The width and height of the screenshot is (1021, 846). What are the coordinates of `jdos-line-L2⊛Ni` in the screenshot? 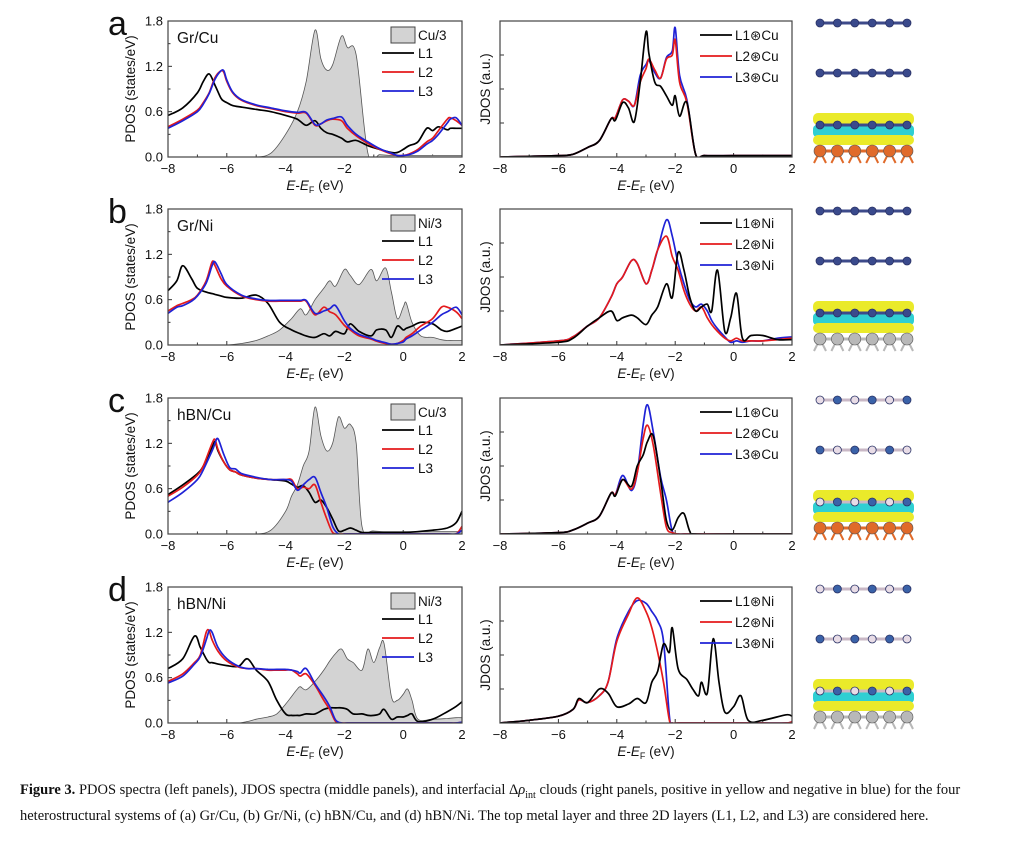 It's located at (646, 290).